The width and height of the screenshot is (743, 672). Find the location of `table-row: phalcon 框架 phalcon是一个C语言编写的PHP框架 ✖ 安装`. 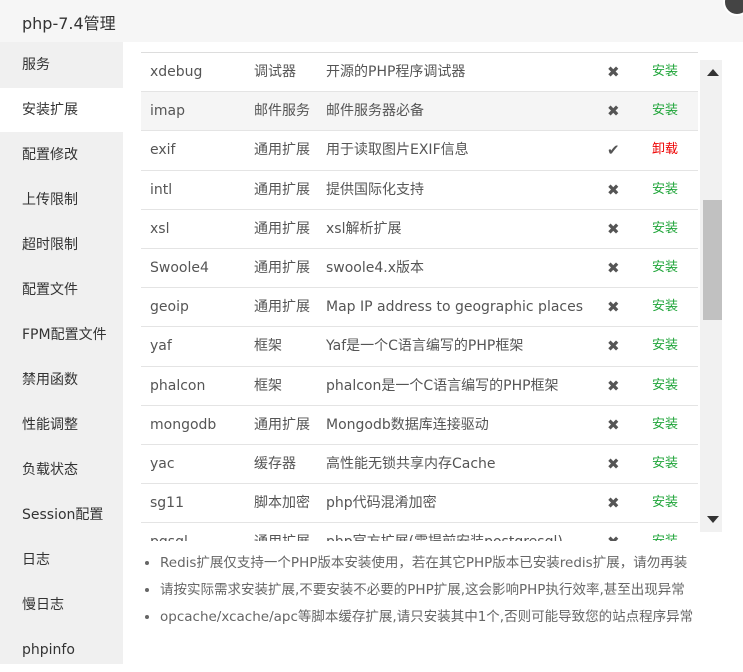

table-row: phalcon 框架 phalcon是一个C语言编写的PHP框架 ✖ 安装 is located at coordinates (419, 386).